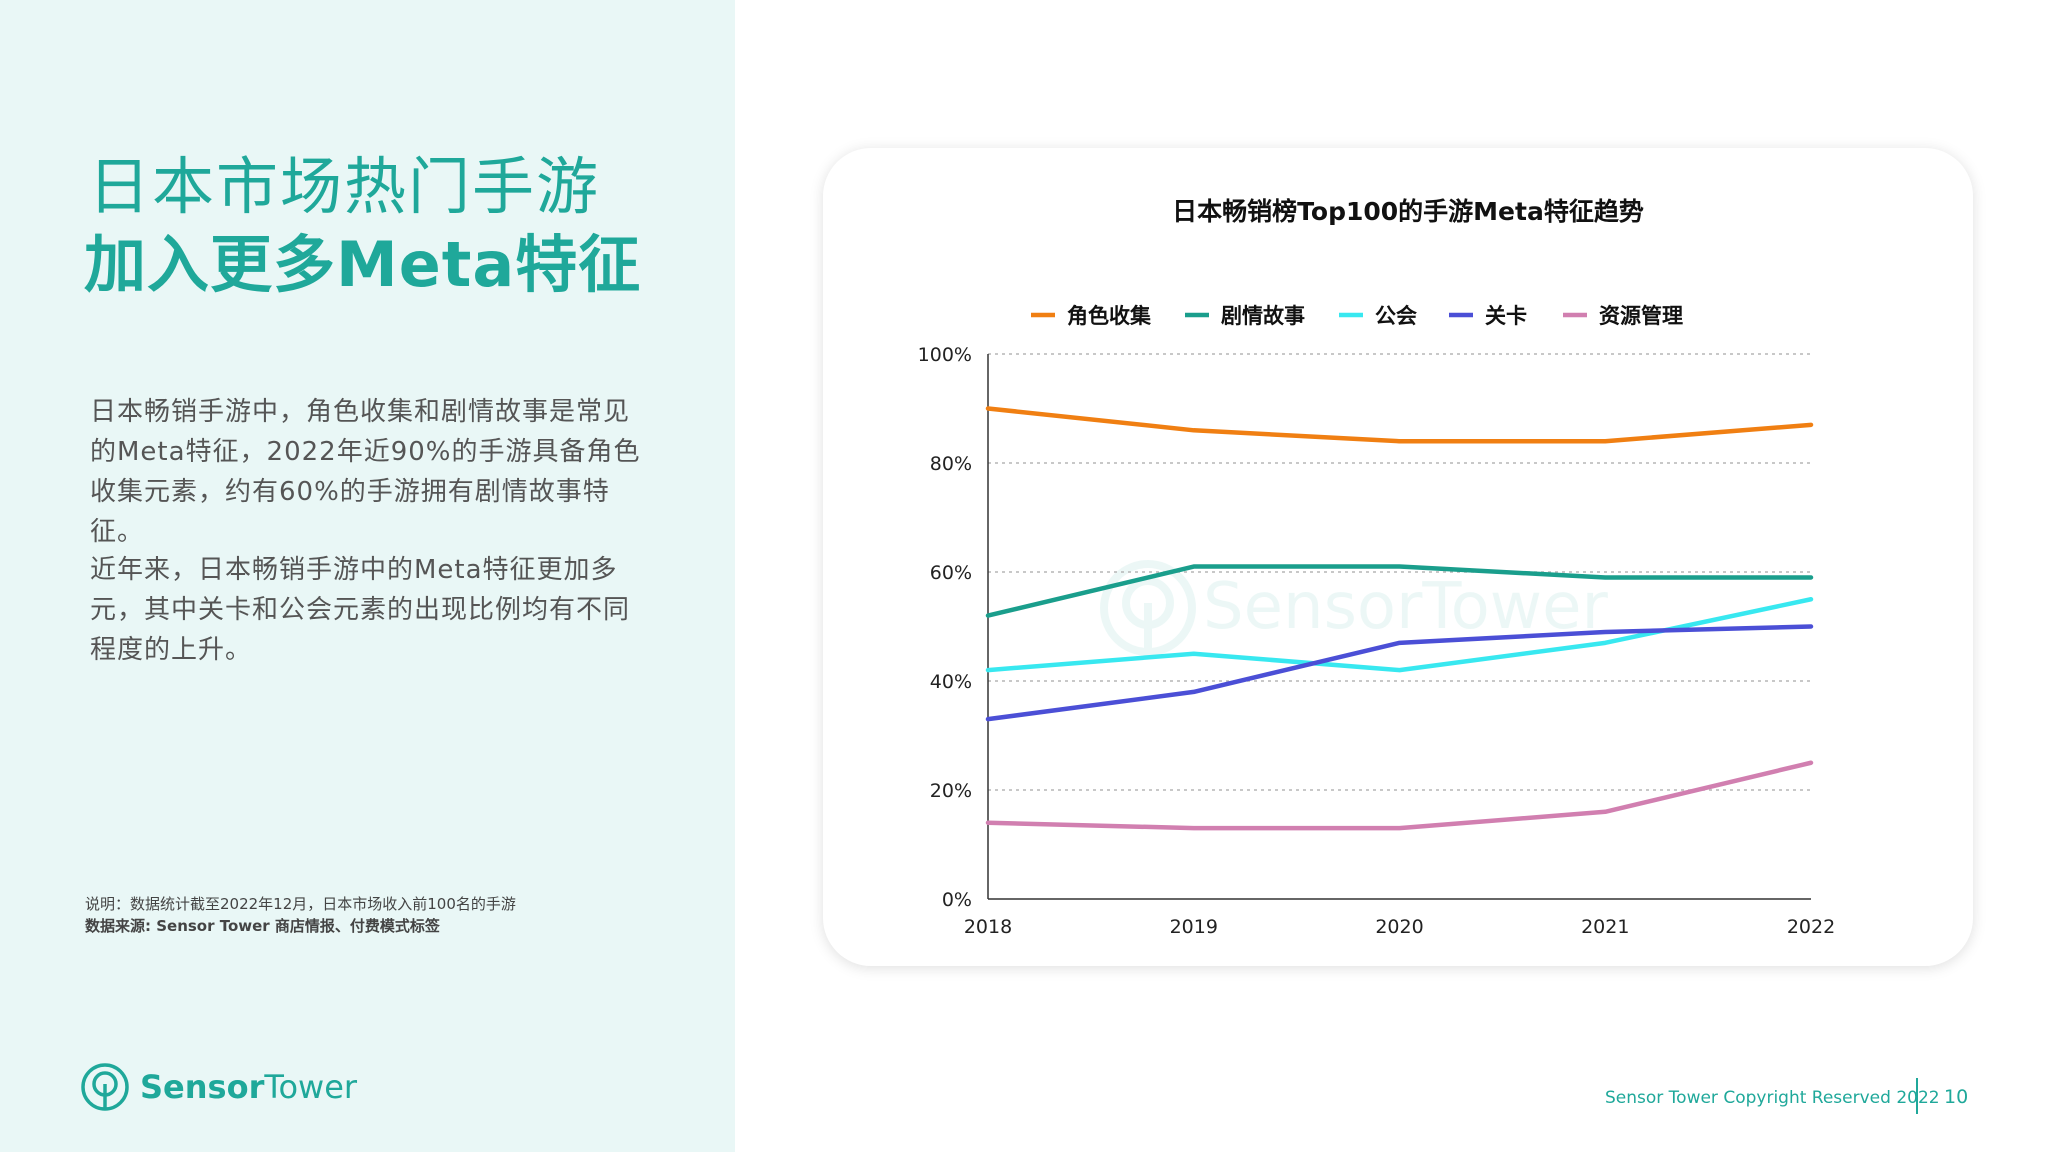 The width and height of the screenshot is (2048, 1152). I want to click on x-tick-label: 2021, so click(1605, 927).